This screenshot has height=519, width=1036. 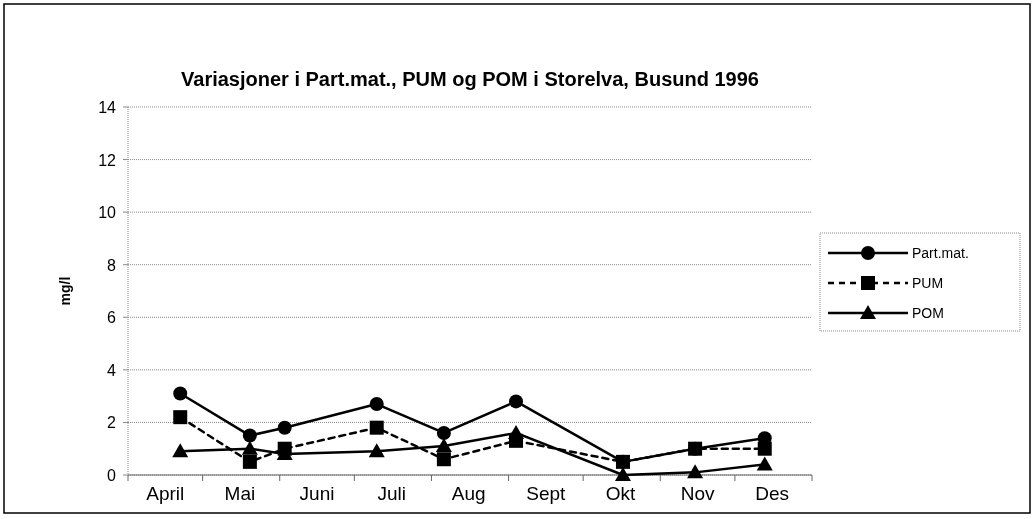 What do you see at coordinates (468, 493) in the screenshot?
I see `x-tick-label: Aug` at bounding box center [468, 493].